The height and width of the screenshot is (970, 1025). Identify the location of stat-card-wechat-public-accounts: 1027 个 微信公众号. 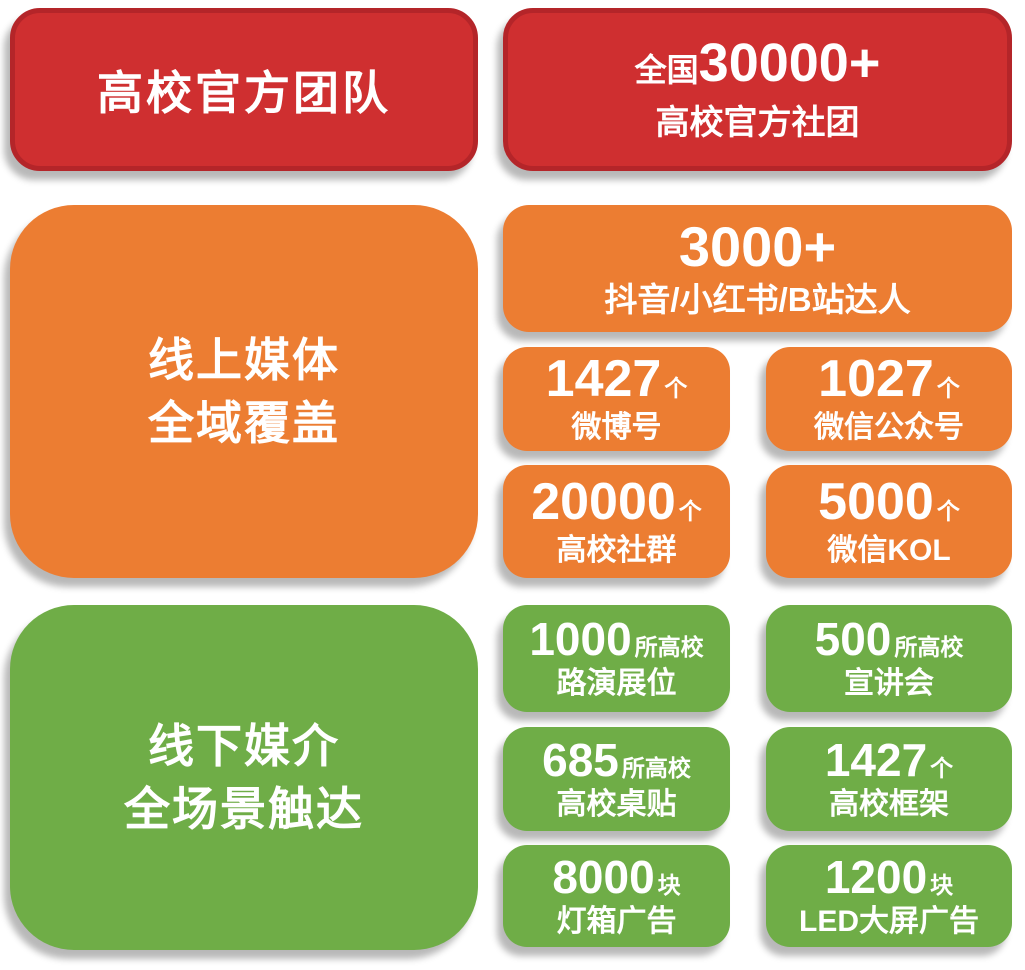
(889, 399).